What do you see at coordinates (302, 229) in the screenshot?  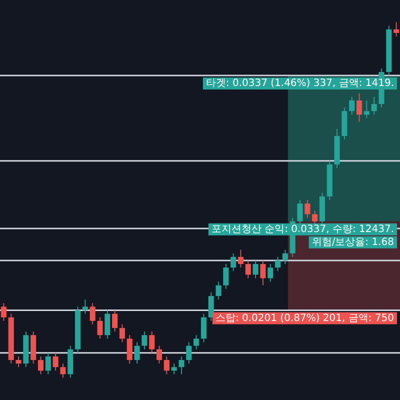 I see `annotation: 포지션청산 순익: 0.0337, 수량: 12437.` at bounding box center [302, 229].